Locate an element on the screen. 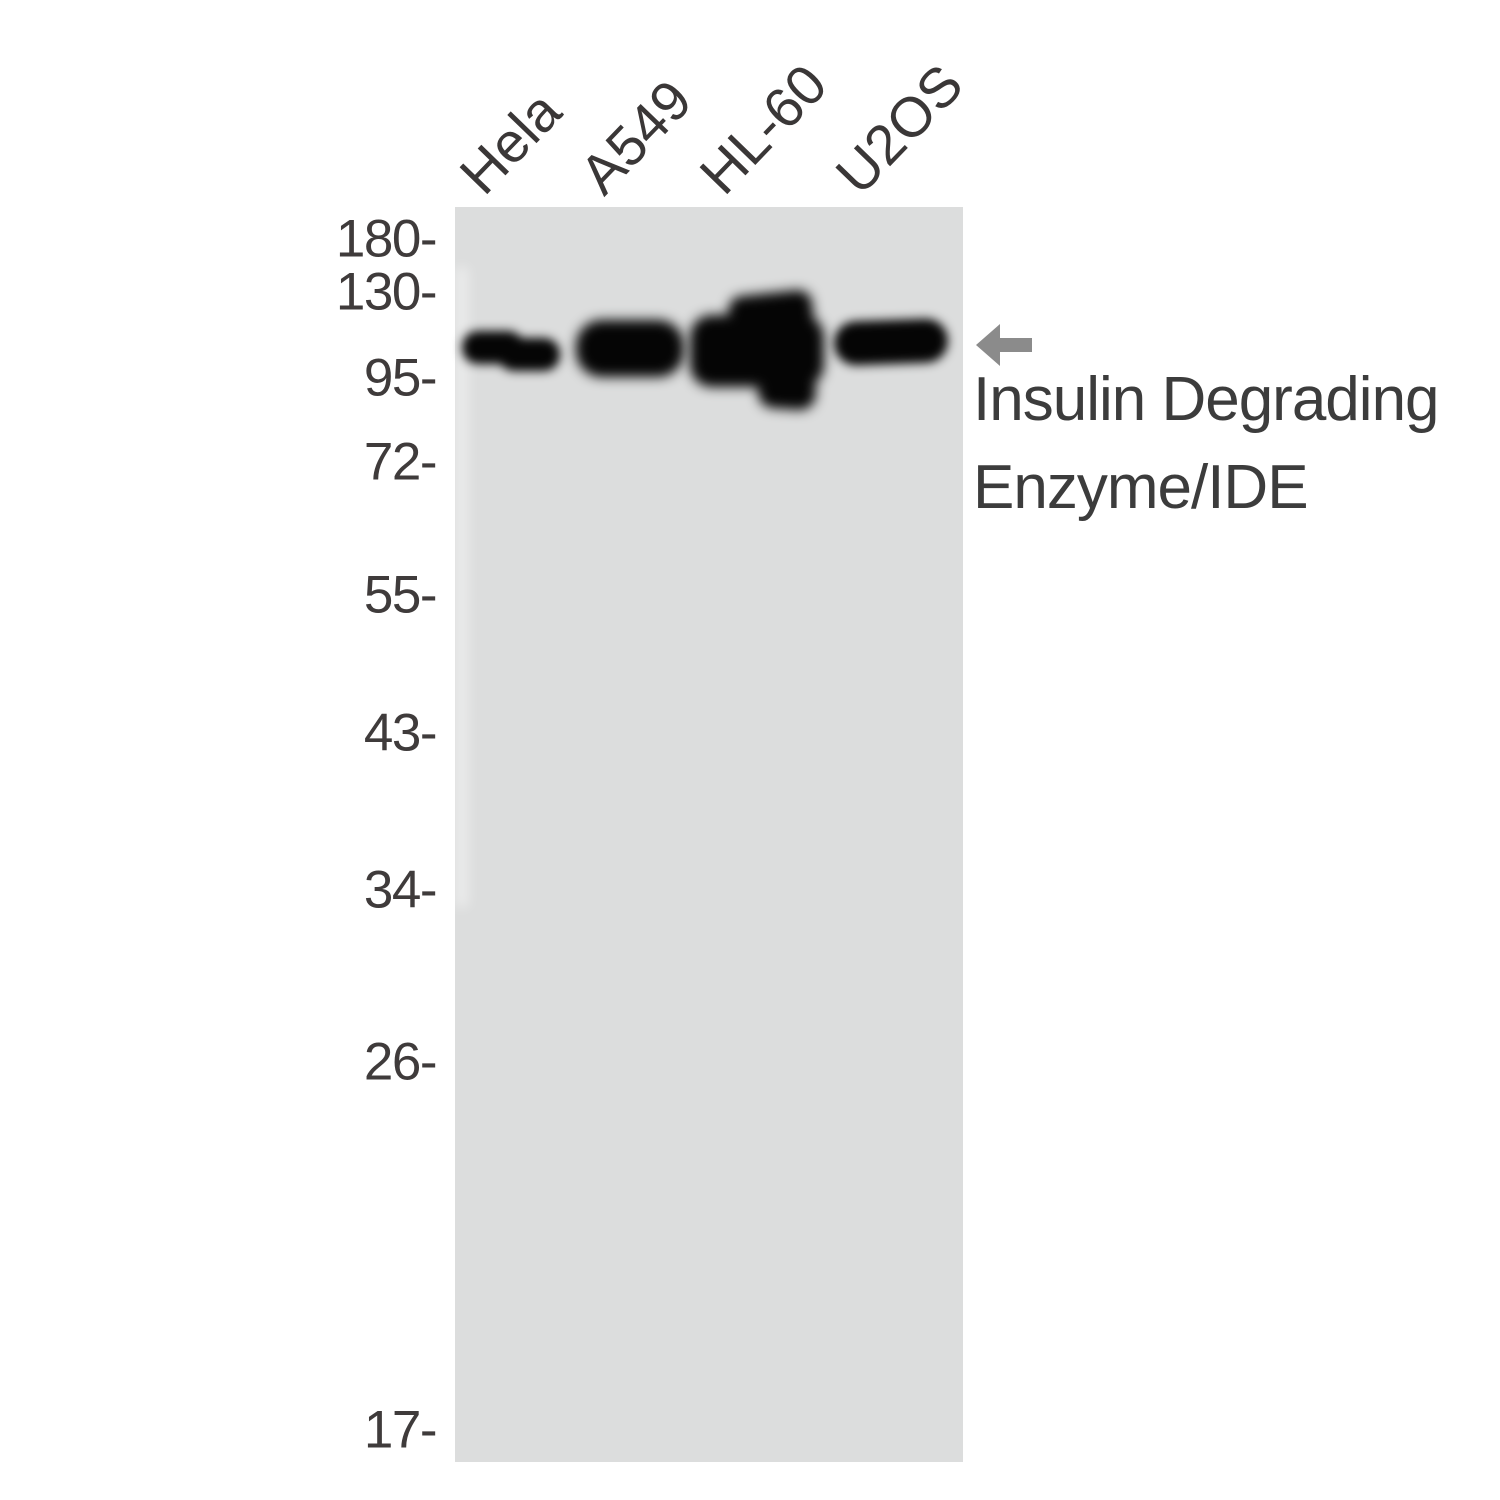 This screenshot has width=1500, height=1500. gel-edge-highlight is located at coordinates (461, 587).